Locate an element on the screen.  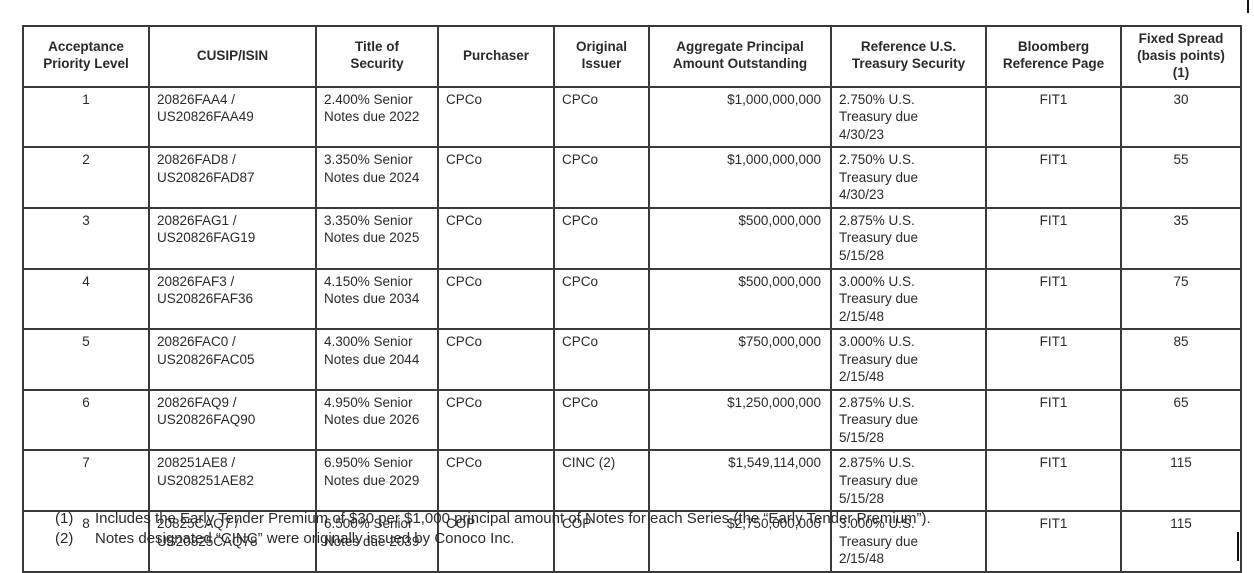
table-cell: 7 is located at coordinates (86, 481).